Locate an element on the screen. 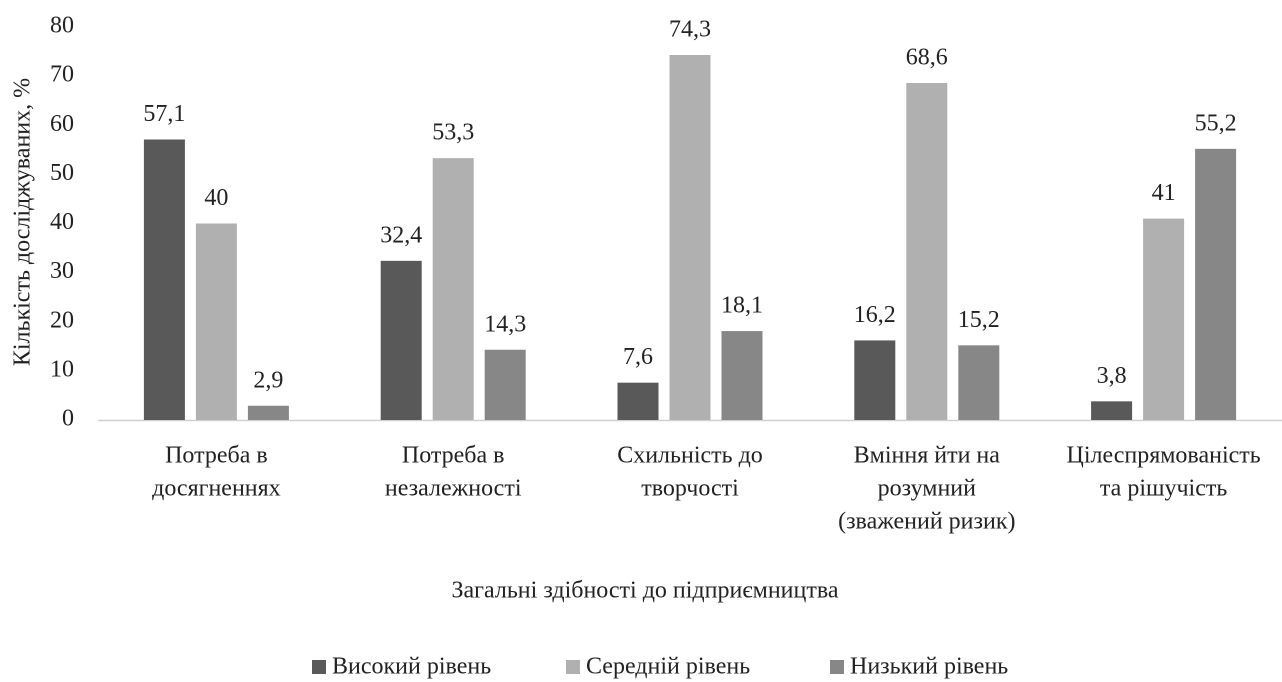 This screenshot has width=1282, height=682. x-axis-title: Загальні здібності до підприємництва is located at coordinates (645, 591).